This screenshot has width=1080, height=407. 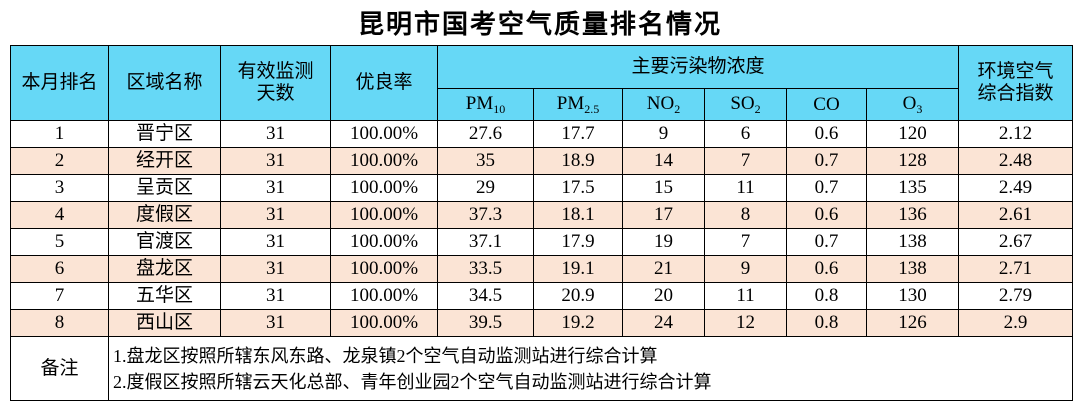 I want to click on cell: 15, so click(x=663, y=188).